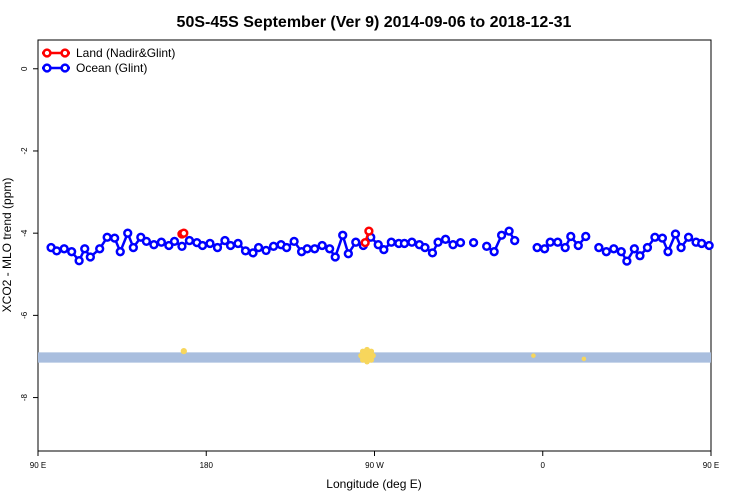  Describe the element at coordinates (373, 484) in the screenshot. I see `x-axis-label: Longitude (deg E)` at that location.